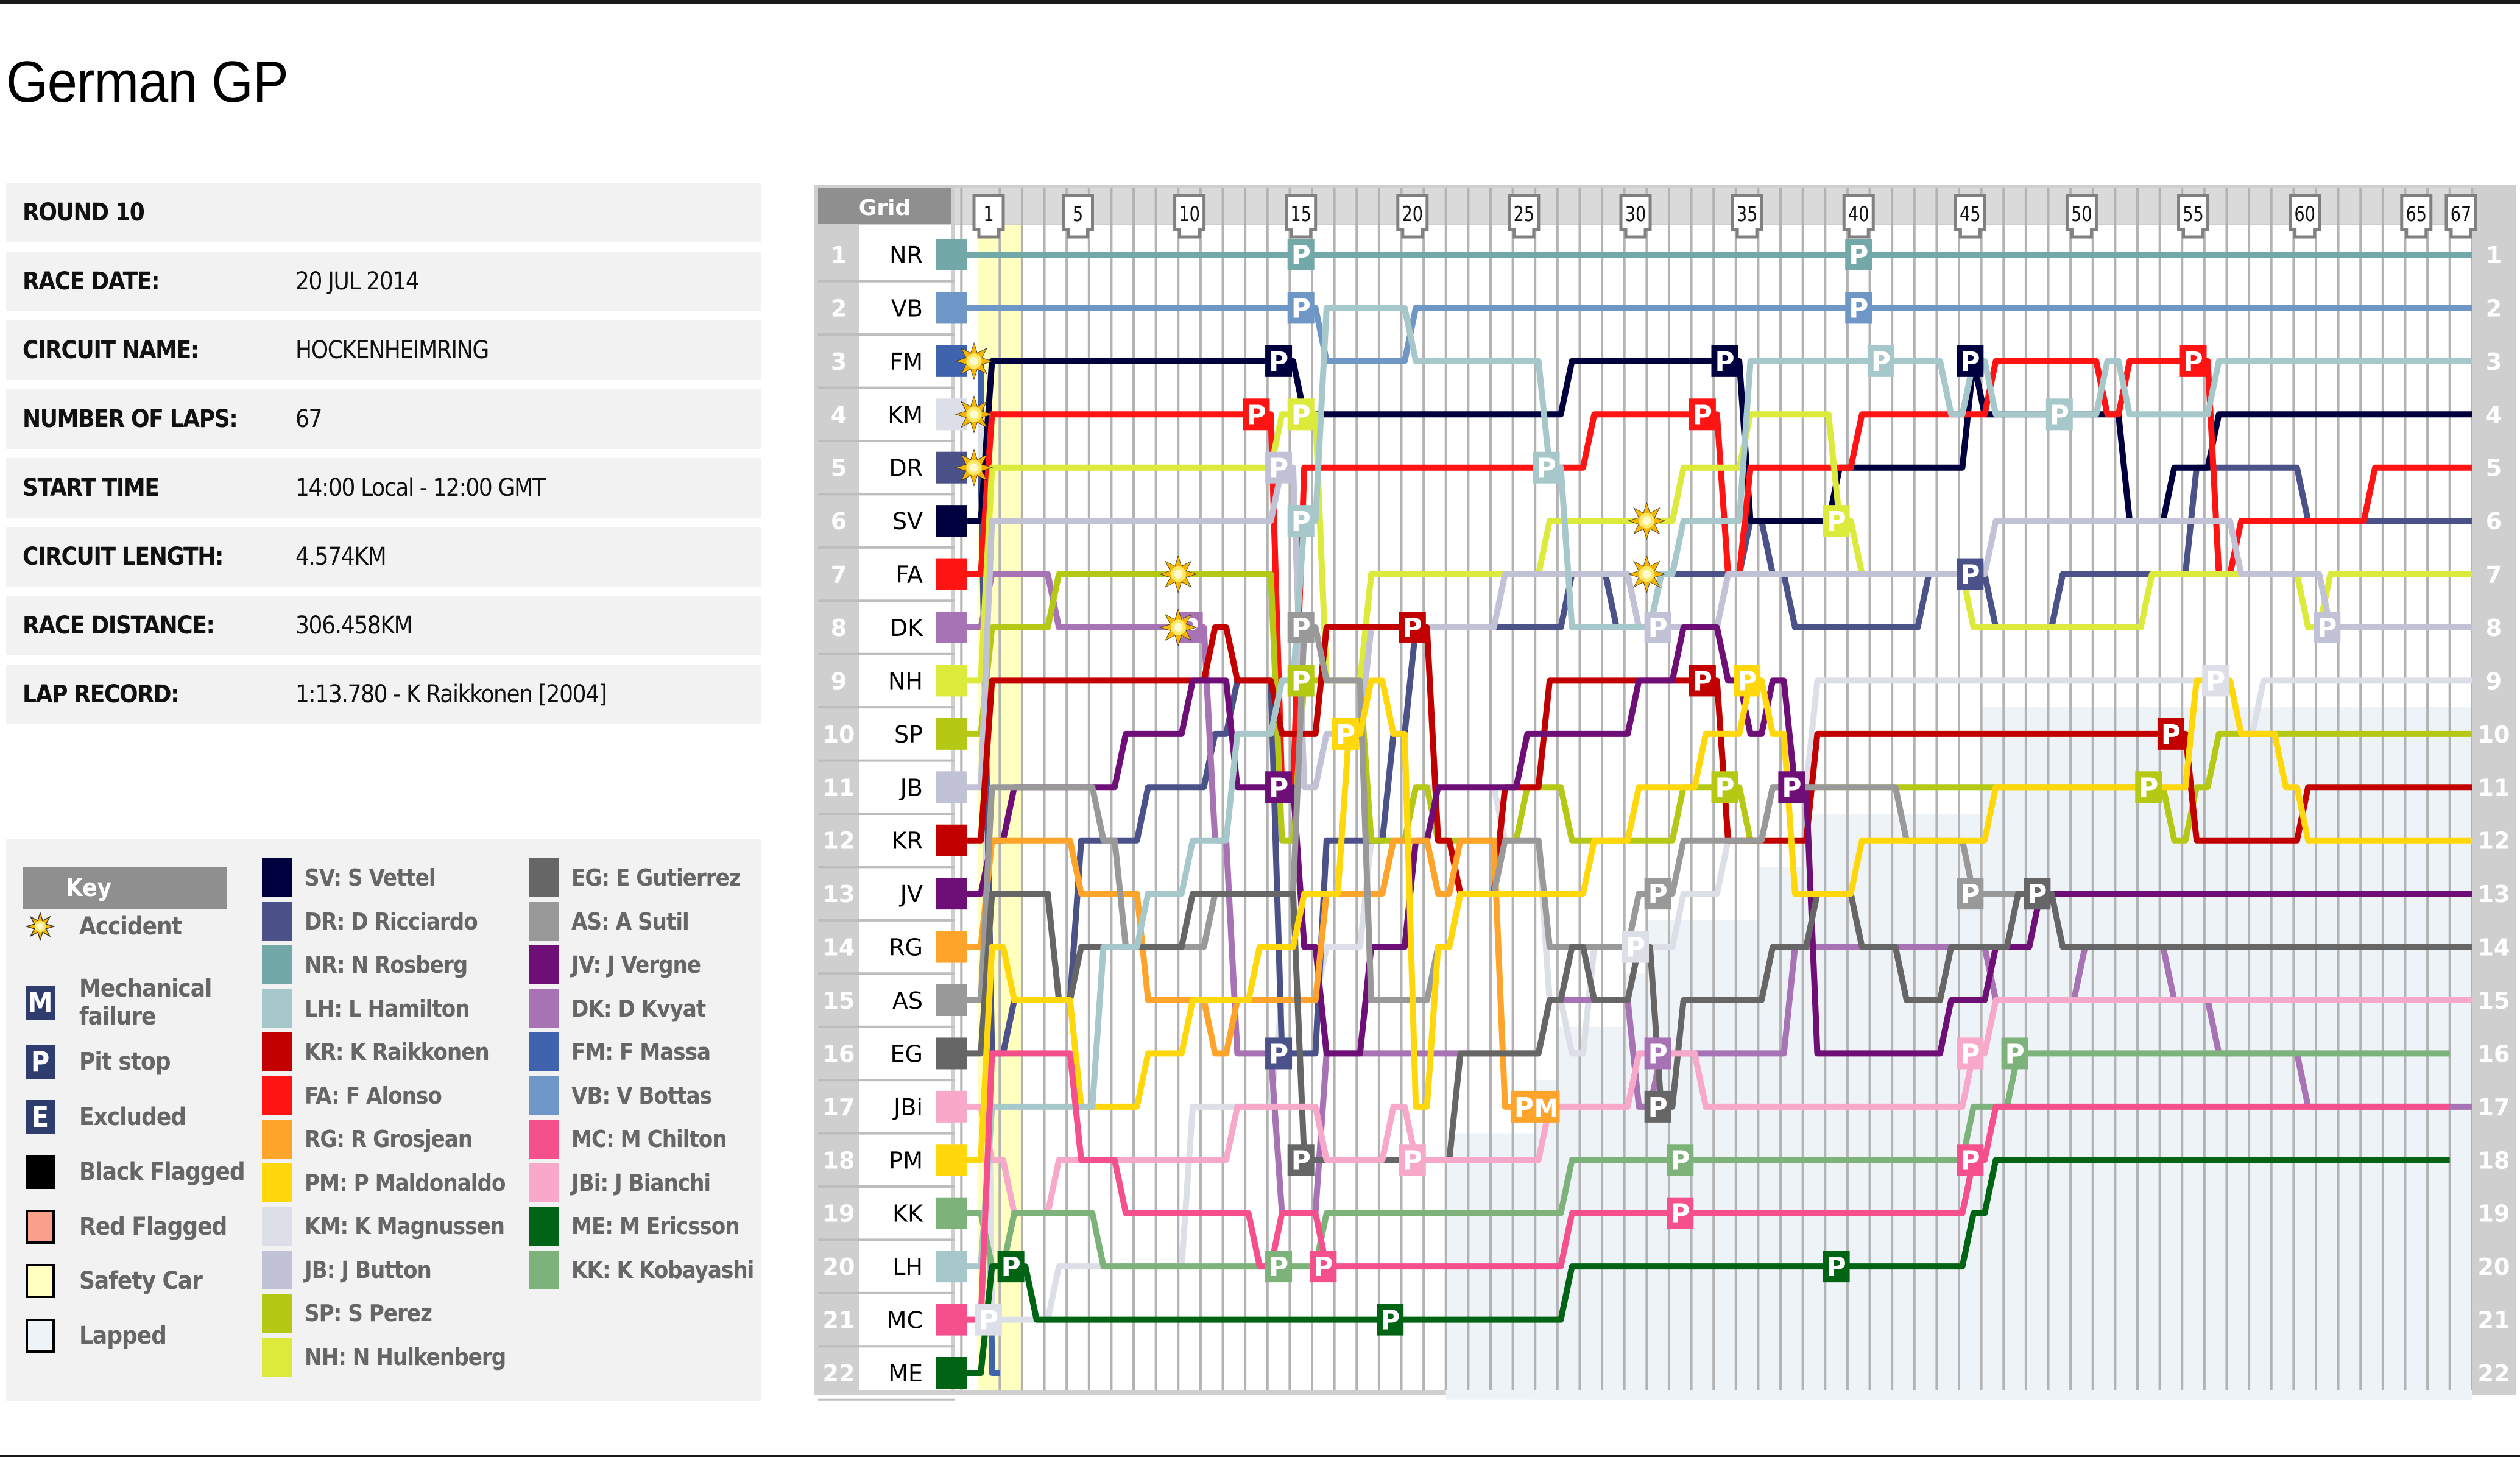  I want to click on svg-text: 25, so click(1524, 214).